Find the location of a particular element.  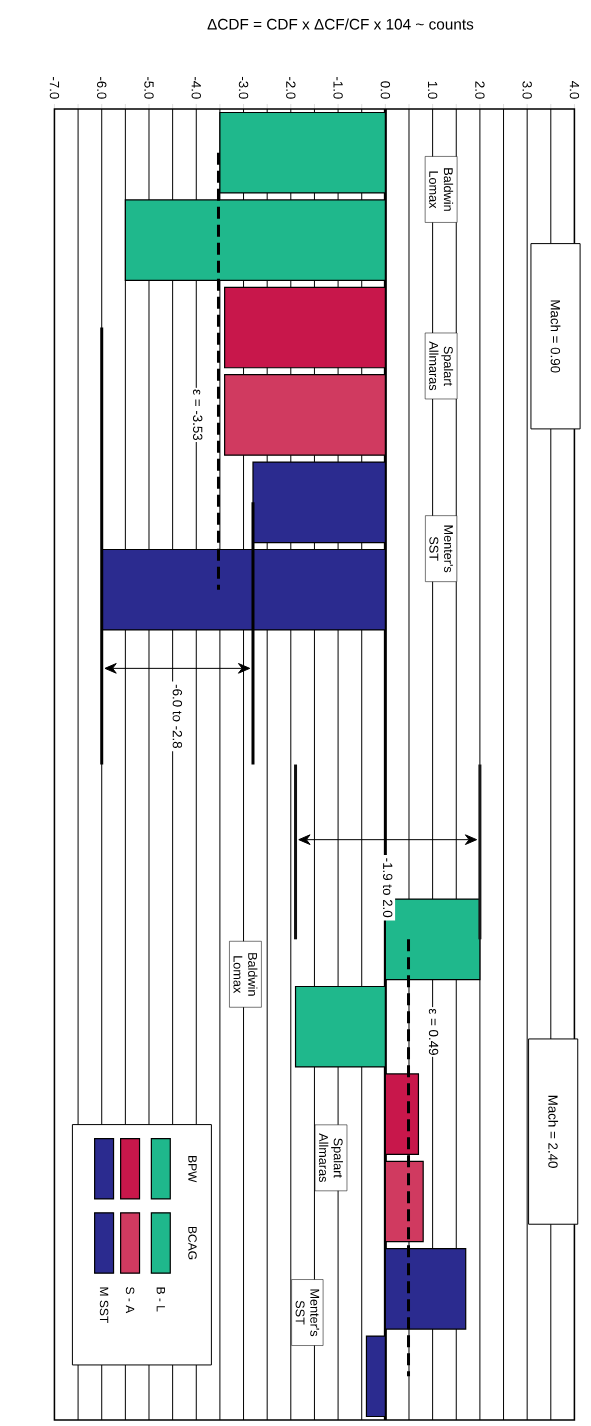

annotation: ε = 0.49 is located at coordinates (433, 1031).